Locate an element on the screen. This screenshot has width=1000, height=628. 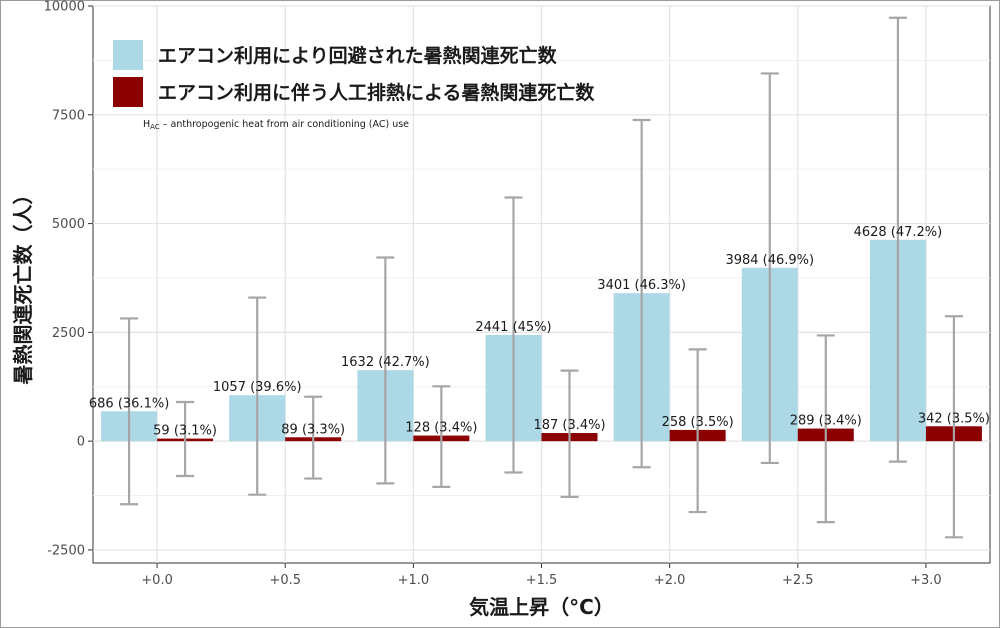
x-tick-label: +0.0 is located at coordinates (157, 580).